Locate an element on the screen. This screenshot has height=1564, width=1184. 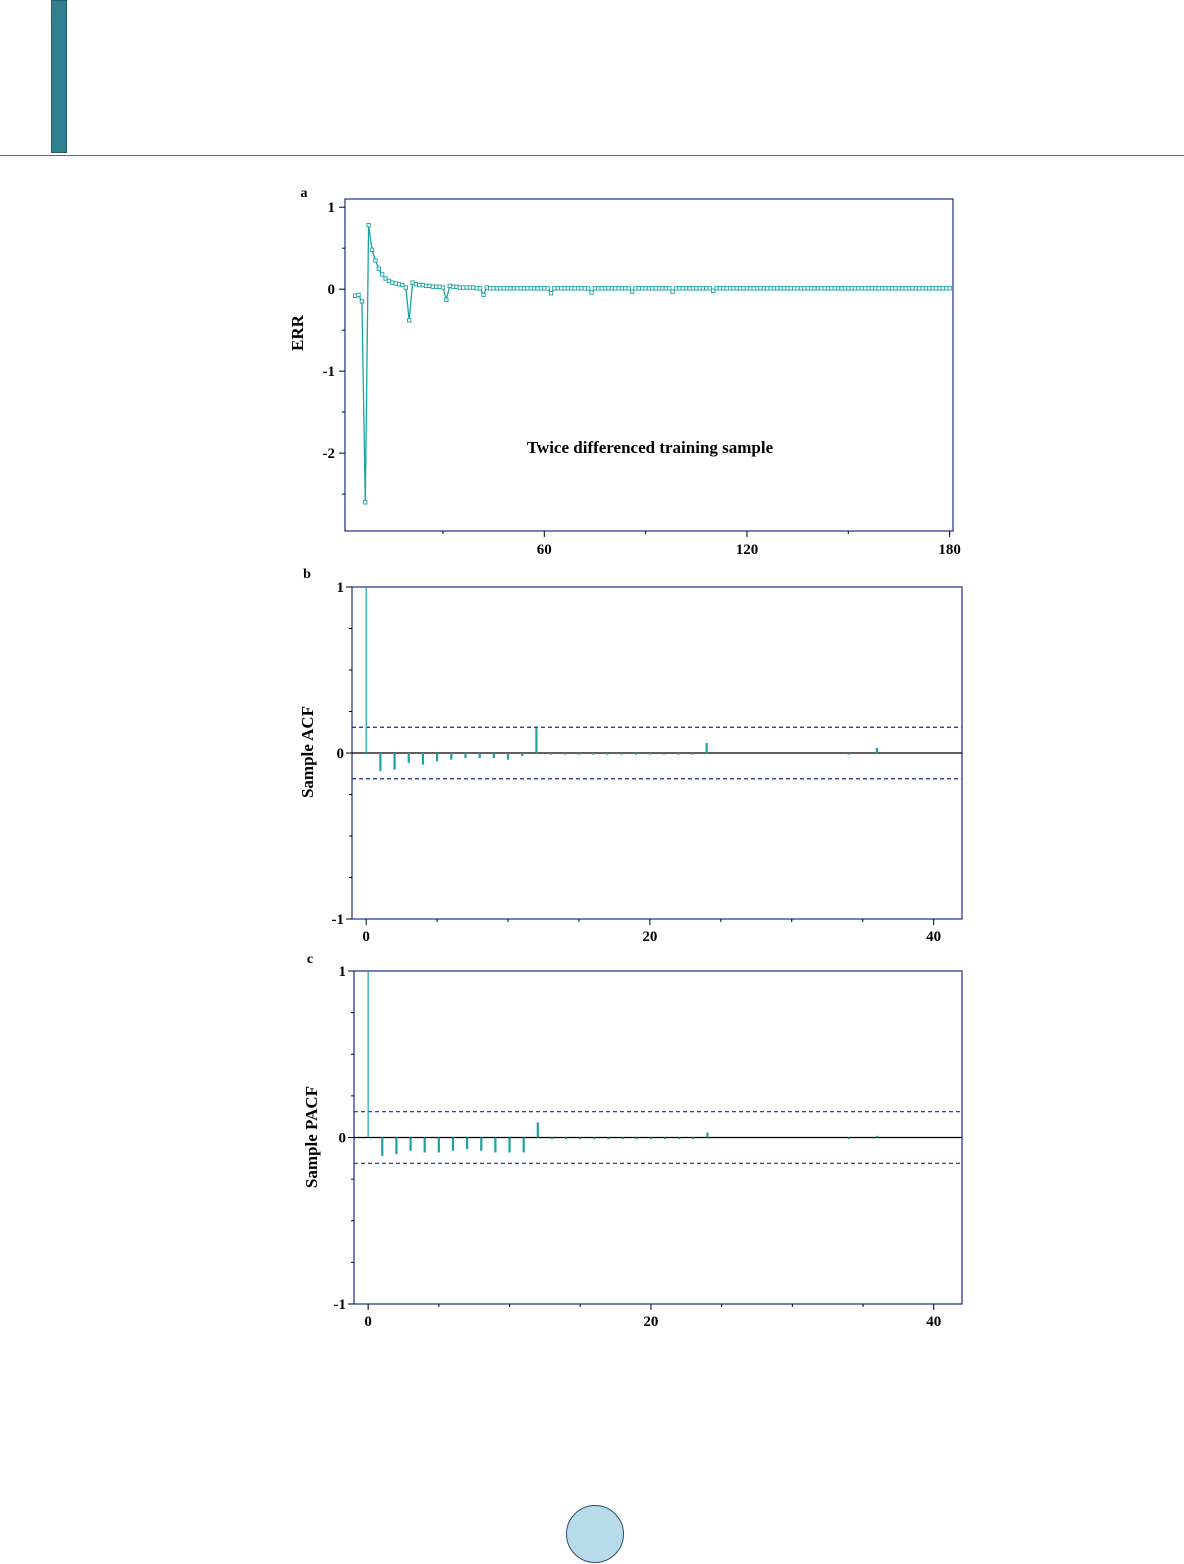
header-accent-bar is located at coordinates (59, 76).